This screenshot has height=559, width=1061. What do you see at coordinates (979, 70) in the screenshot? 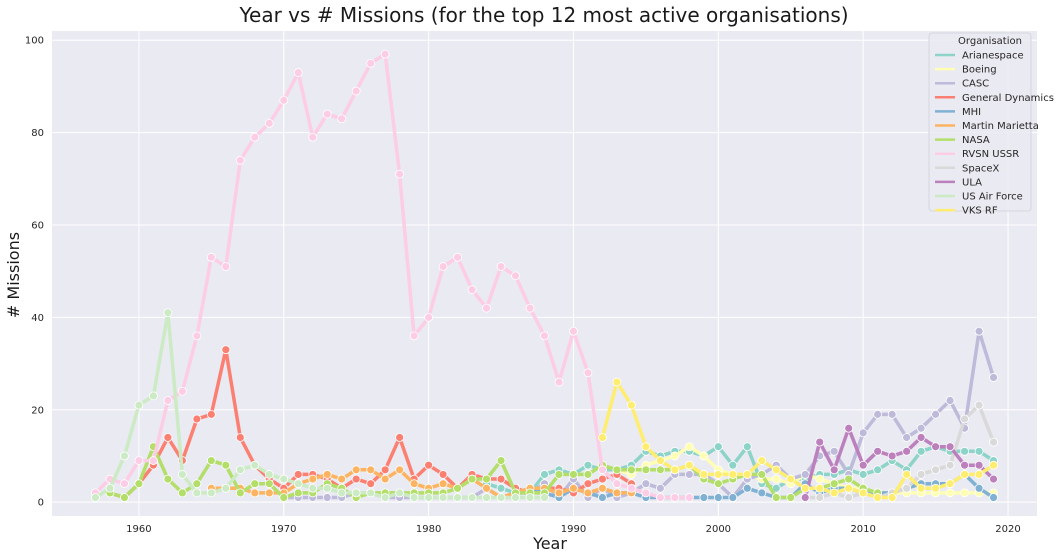
I see `legend-label: Boeing` at bounding box center [979, 70].